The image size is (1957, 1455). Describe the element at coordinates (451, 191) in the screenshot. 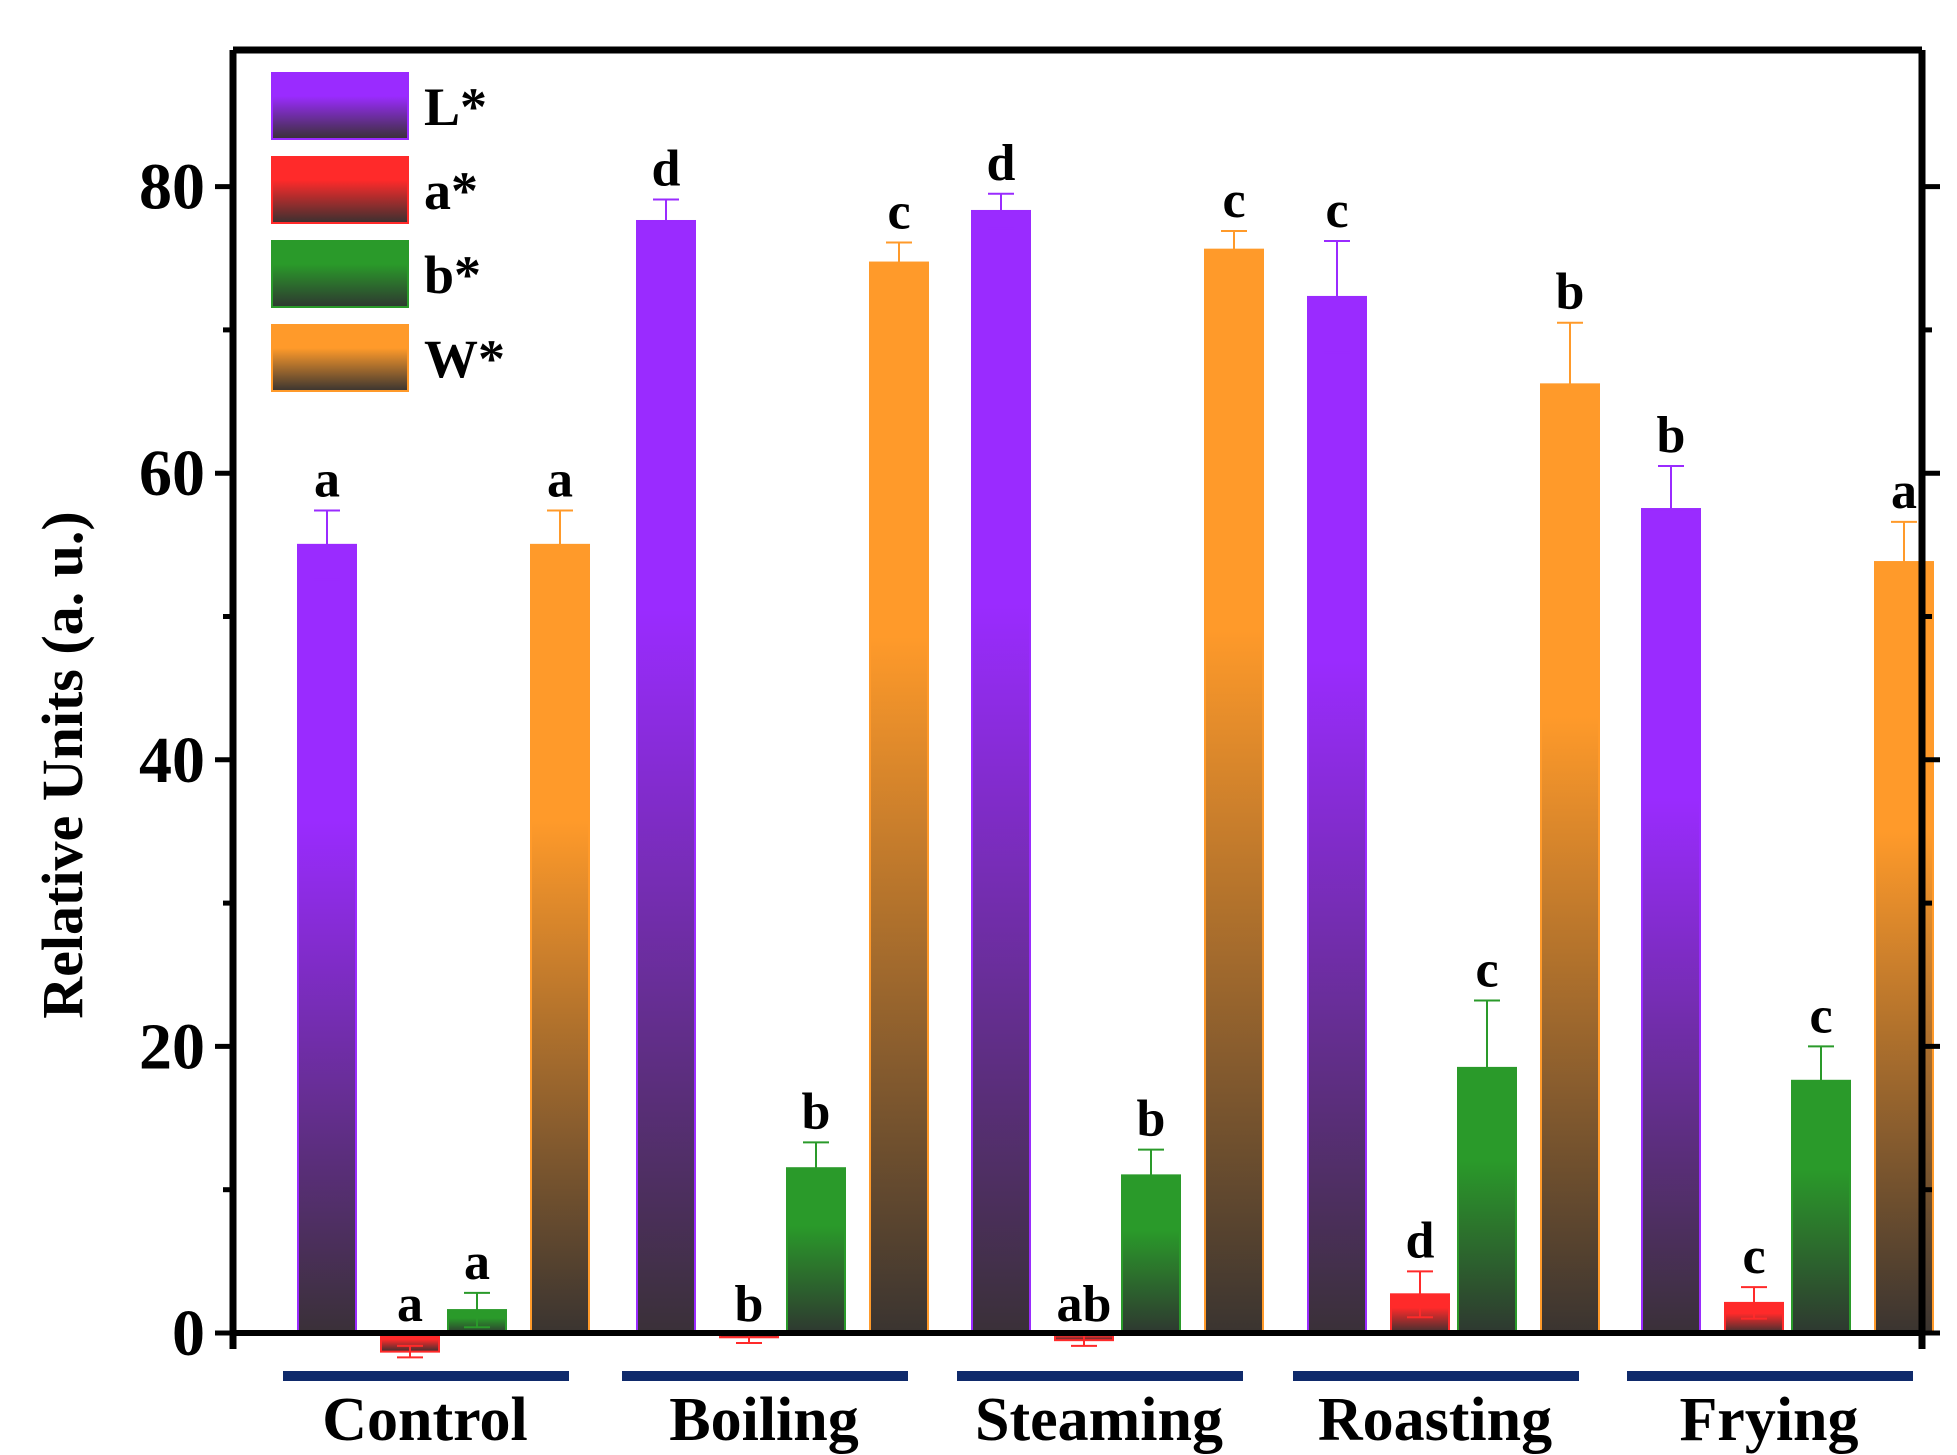

I see `legend-label-a: a*` at that location.